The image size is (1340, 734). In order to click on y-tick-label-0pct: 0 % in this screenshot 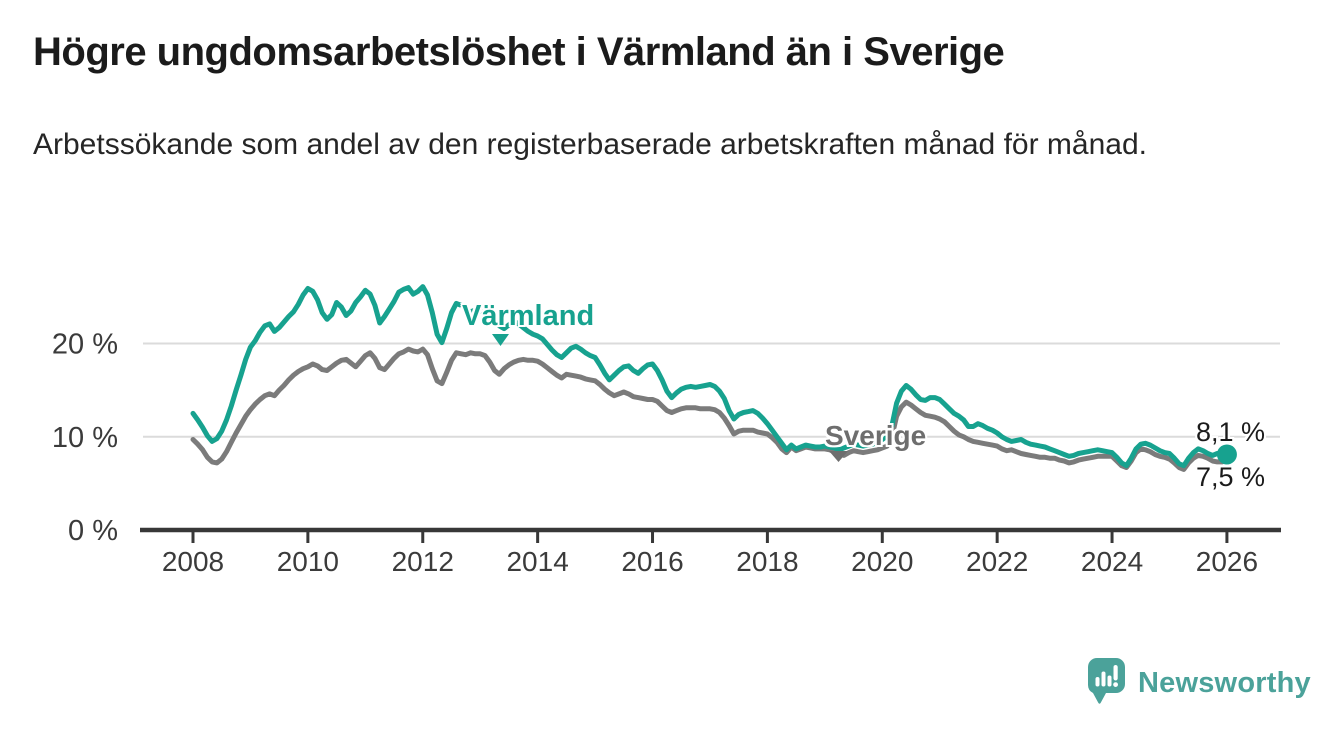, I will do `click(93, 531)`.